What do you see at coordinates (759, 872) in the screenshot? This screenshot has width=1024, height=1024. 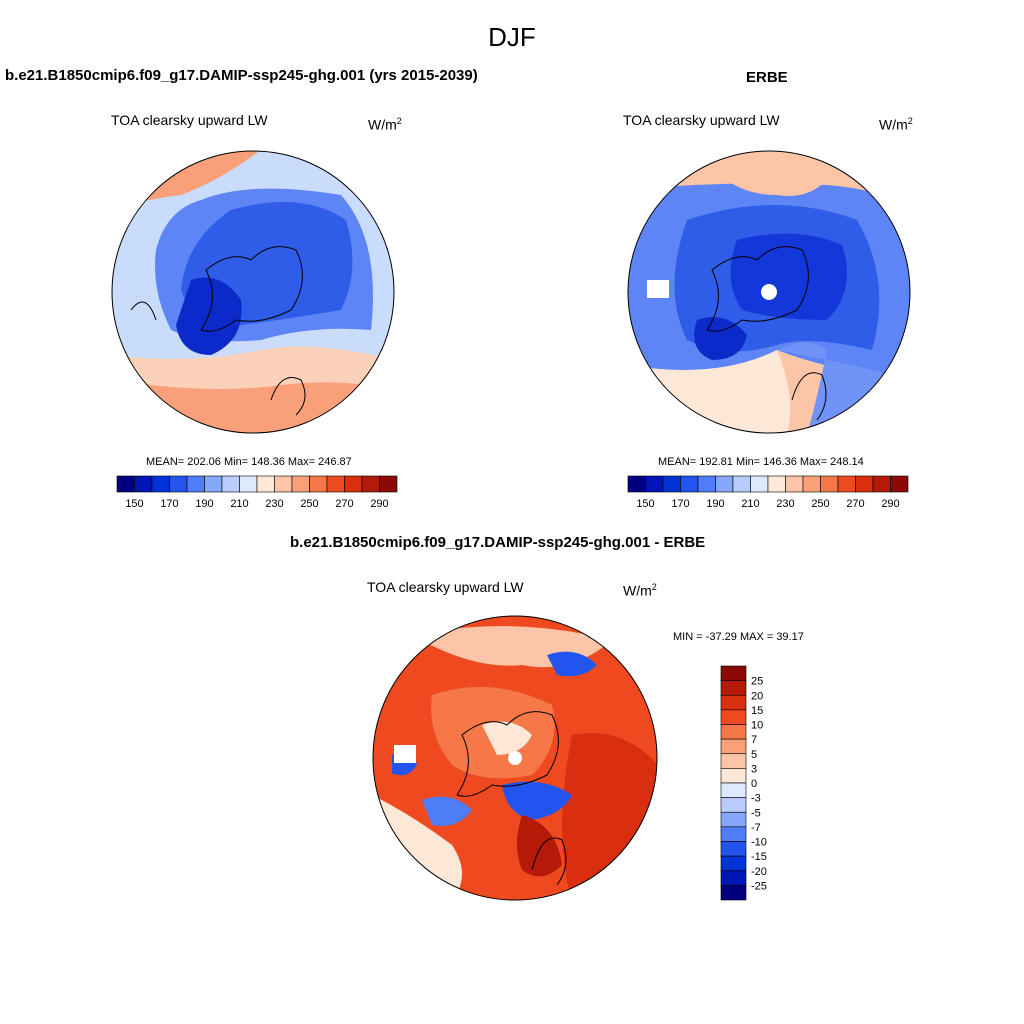 I see `panel3-colorbar-tick-label: -20` at bounding box center [759, 872].